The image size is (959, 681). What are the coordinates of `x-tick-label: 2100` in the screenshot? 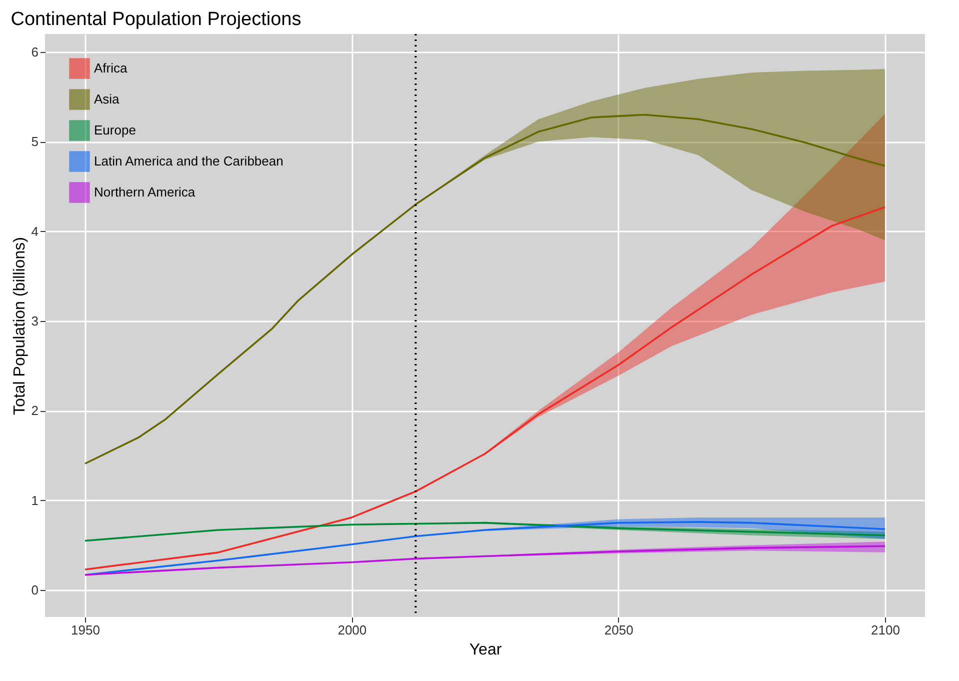 It's located at (885, 630).